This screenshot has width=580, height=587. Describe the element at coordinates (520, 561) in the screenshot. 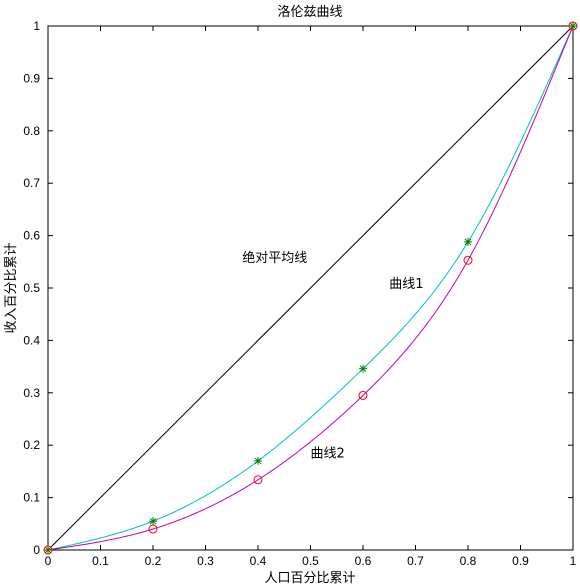

I see `x-tick-label: 0.9` at that location.